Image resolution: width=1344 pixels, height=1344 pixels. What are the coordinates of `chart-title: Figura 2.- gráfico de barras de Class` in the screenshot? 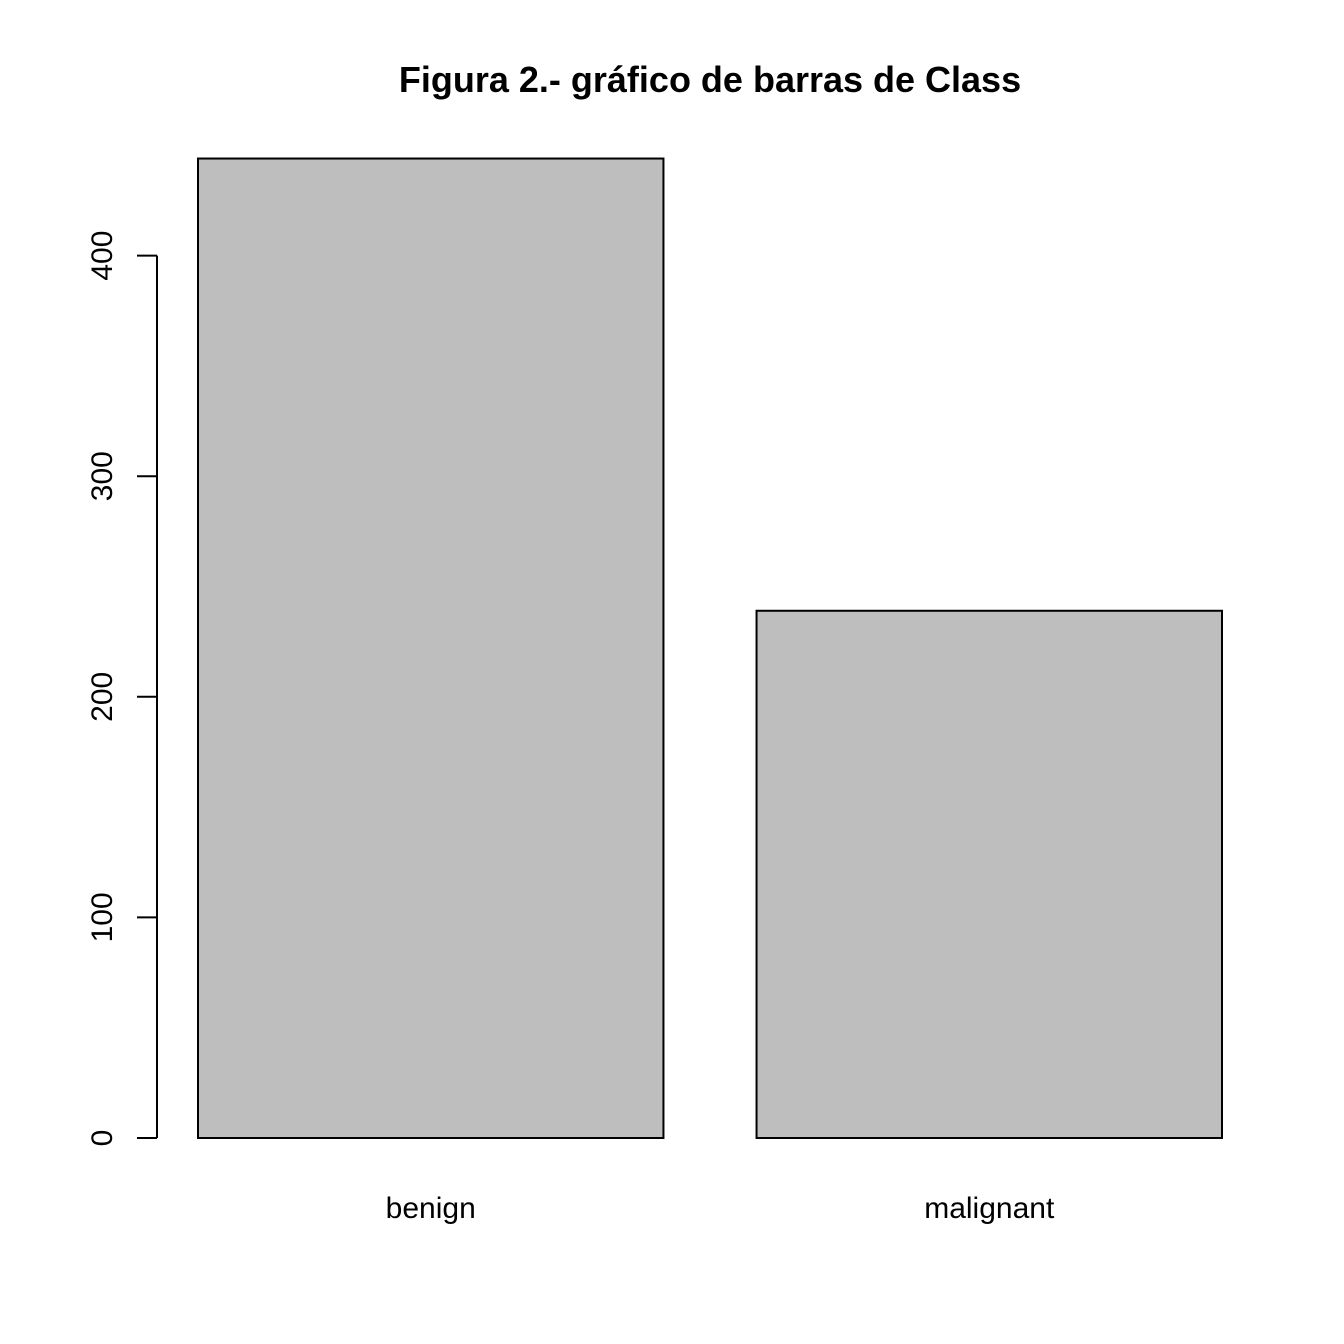 It's located at (710, 79).